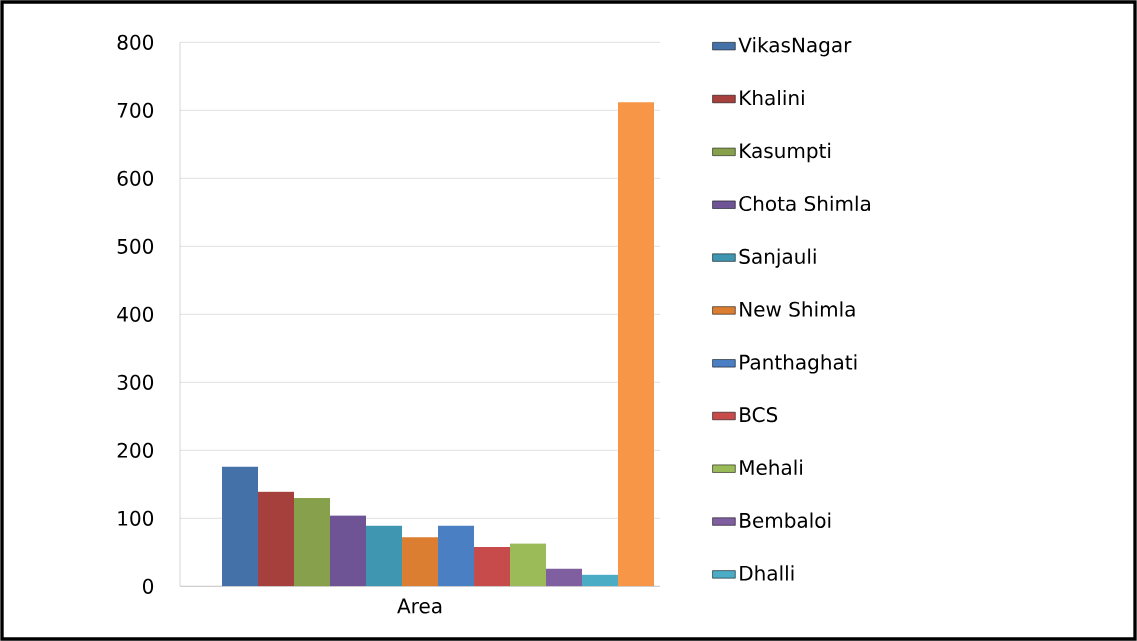  What do you see at coordinates (136, 518) in the screenshot?
I see `y-tick-label: 100` at bounding box center [136, 518].